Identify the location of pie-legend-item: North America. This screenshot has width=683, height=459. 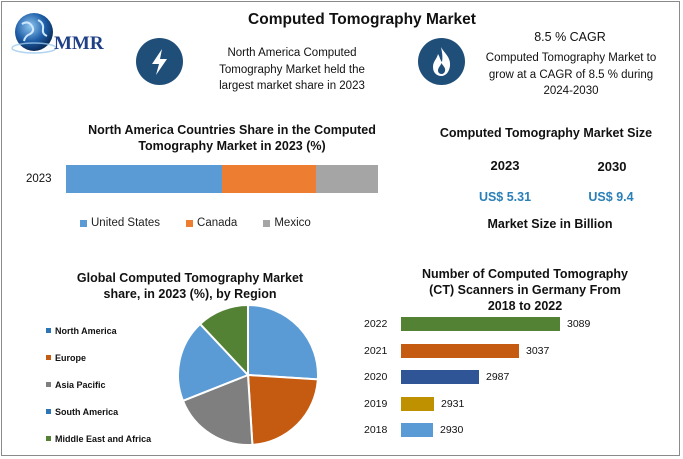
(111, 330).